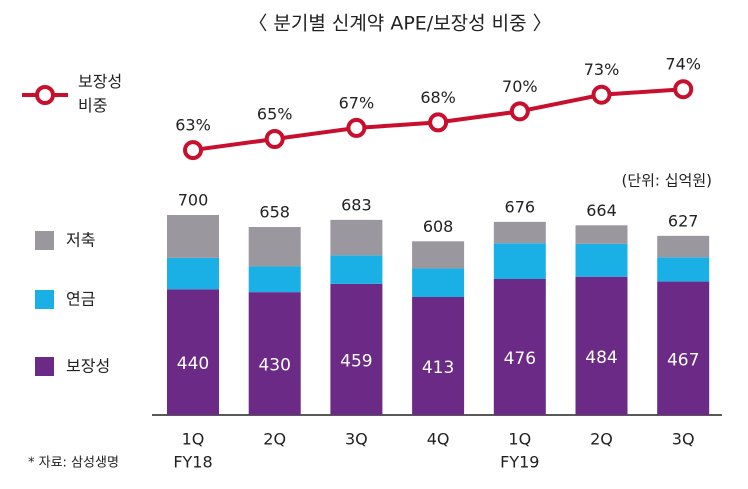  Describe the element at coordinates (88, 366) in the screenshot. I see `legend-label: 보장성` at that location.